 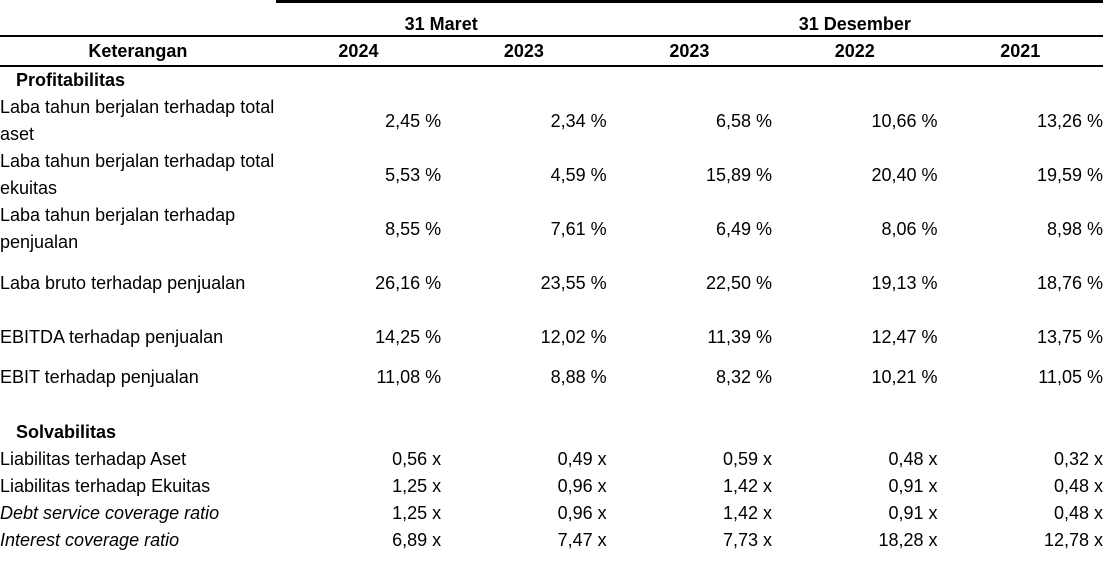 What do you see at coordinates (904, 120) in the screenshot?
I see `row-value: 10,66 %` at bounding box center [904, 120].